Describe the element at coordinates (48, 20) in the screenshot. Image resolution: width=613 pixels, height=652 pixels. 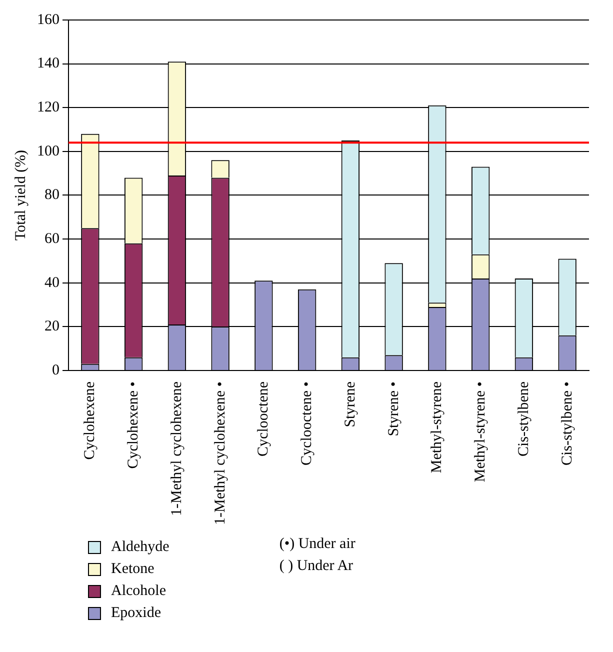
I see `y-tick-label: 160` at that location.